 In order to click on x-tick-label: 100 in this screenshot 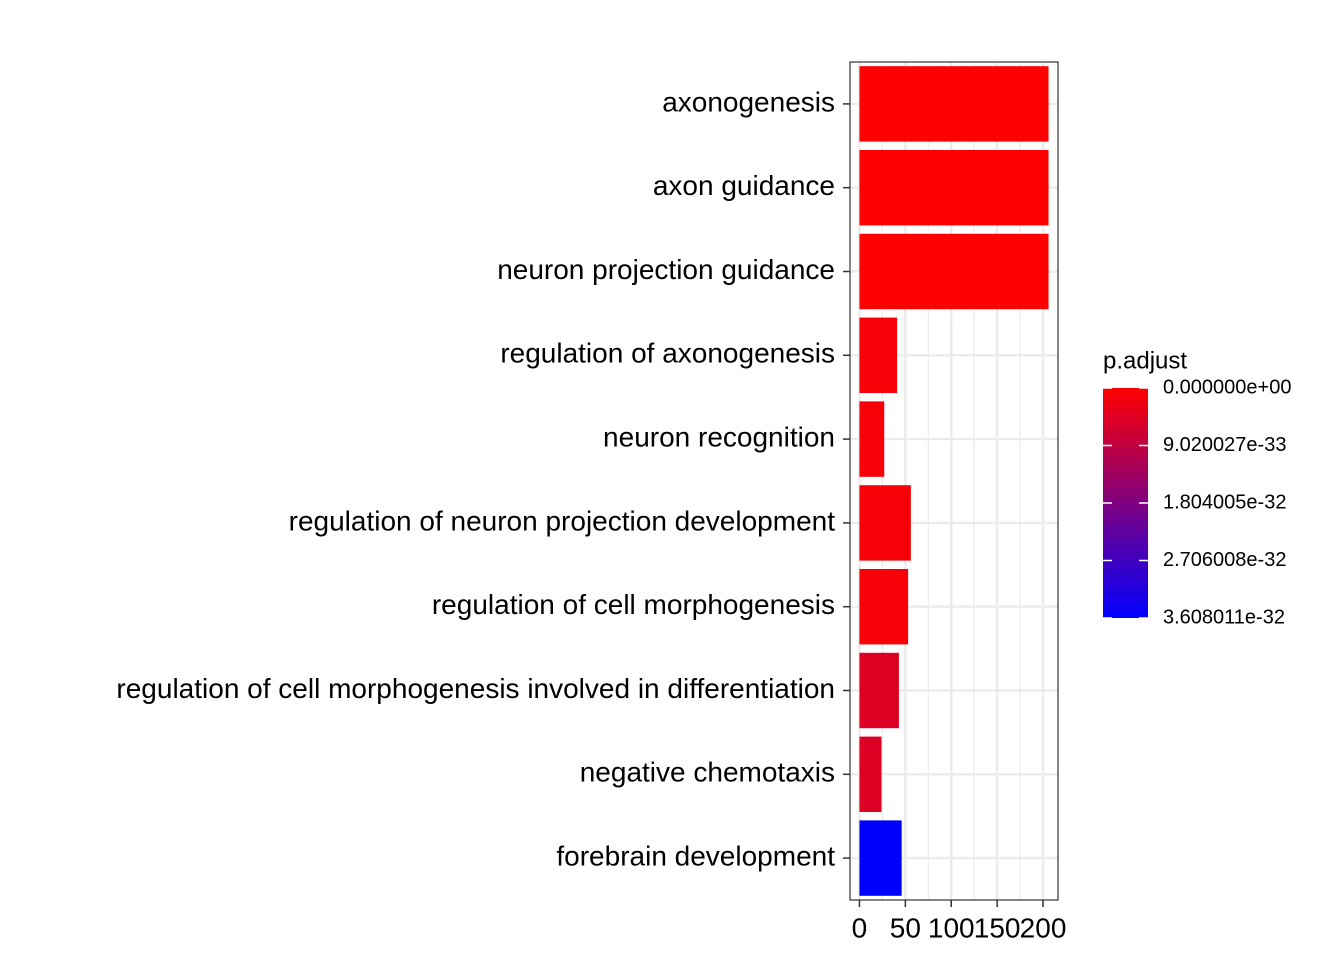, I will do `click(951, 927)`.